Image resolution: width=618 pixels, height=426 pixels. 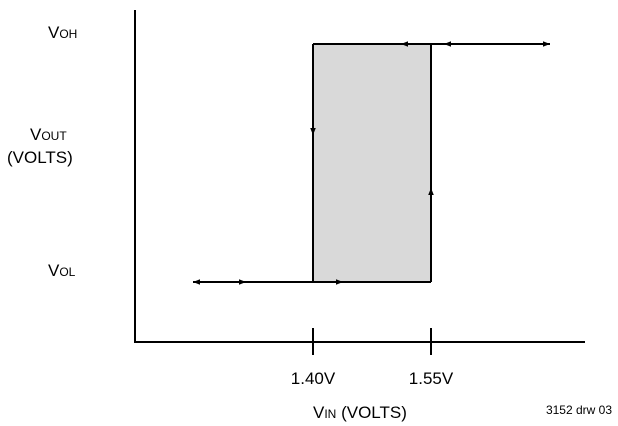 I want to click on drawing-reference: 3152 drw 03, so click(x=579, y=410).